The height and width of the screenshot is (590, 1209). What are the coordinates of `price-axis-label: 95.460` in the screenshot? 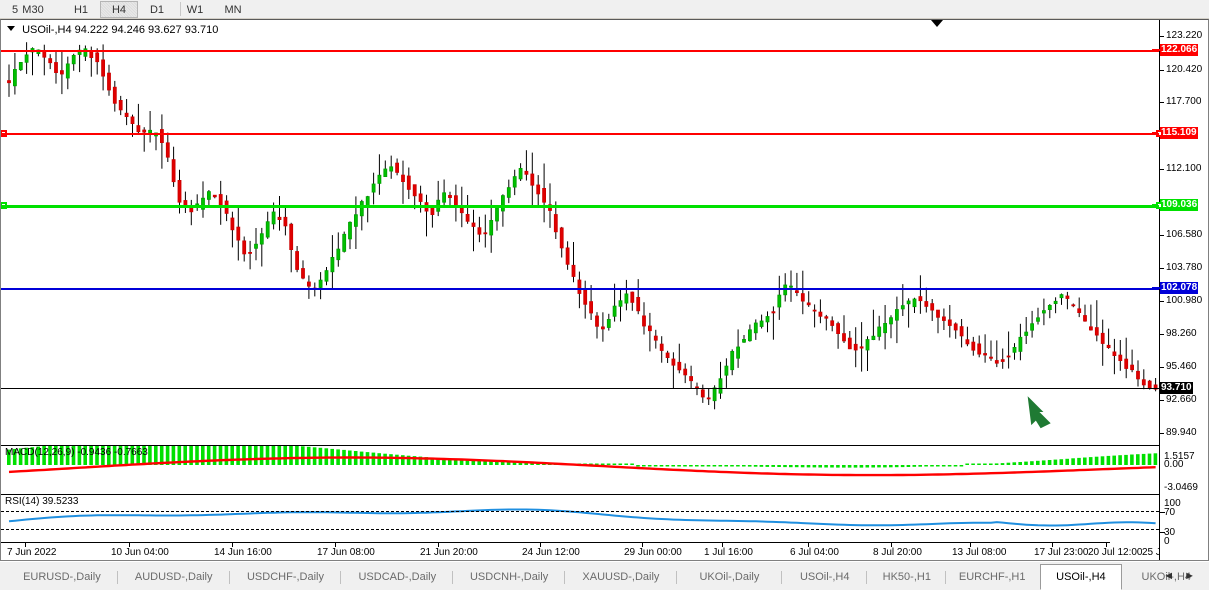 It's located at (1181, 367).